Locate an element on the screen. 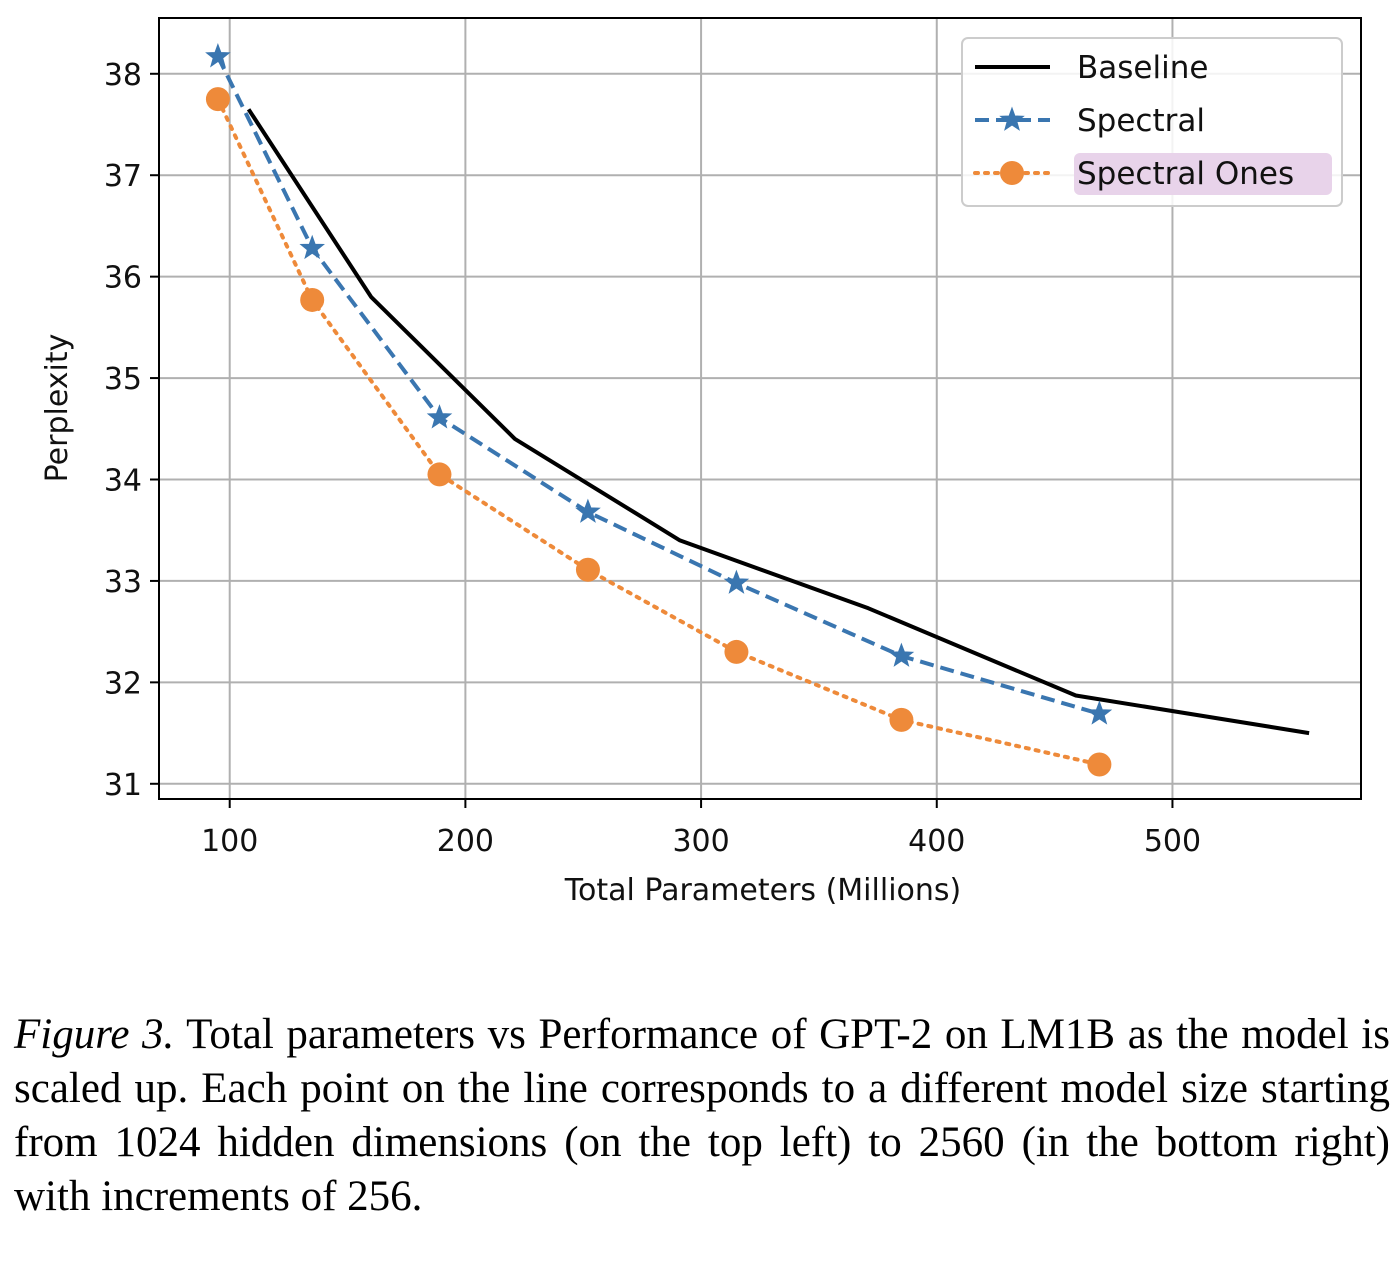  x-tick-label: 200 is located at coordinates (465, 841).